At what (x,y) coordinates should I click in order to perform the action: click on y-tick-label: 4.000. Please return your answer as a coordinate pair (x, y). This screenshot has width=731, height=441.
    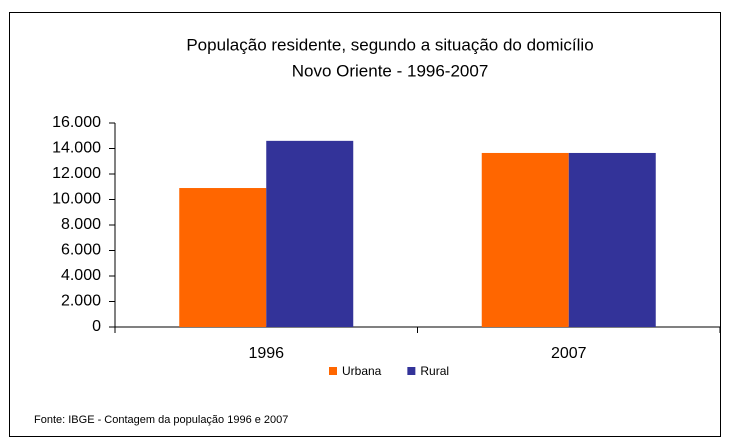
    Looking at the image, I should click on (81, 275).